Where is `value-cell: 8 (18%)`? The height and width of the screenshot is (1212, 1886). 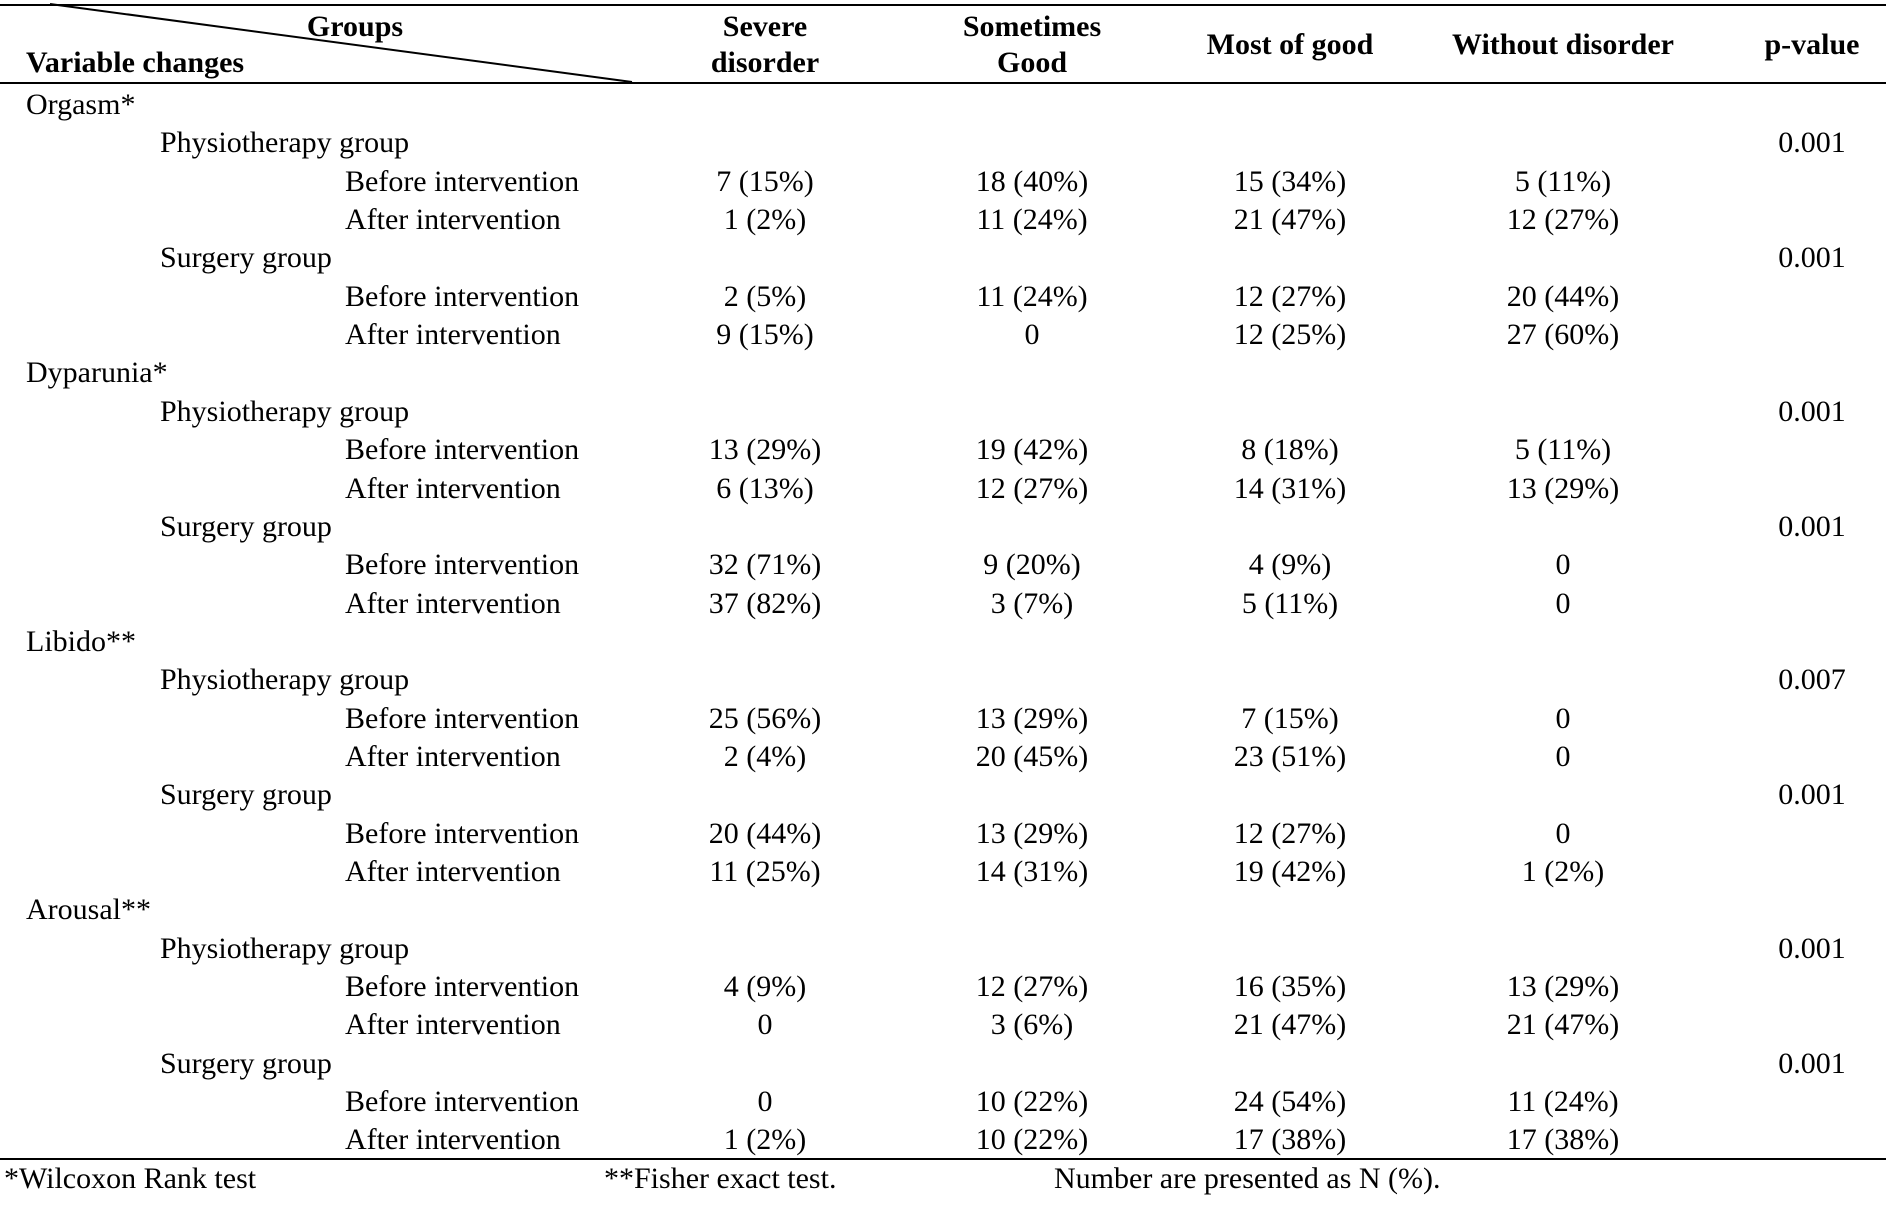
value-cell: 8 (18%) is located at coordinates (1290, 450).